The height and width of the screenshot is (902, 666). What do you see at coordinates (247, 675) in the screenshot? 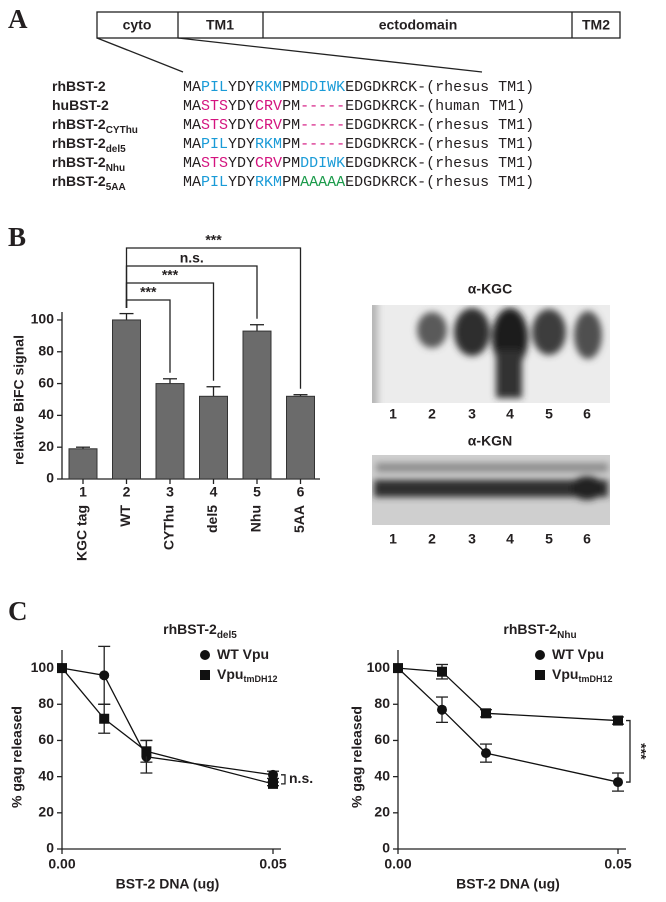
I see `legend-label: VputmDH12` at bounding box center [247, 675].